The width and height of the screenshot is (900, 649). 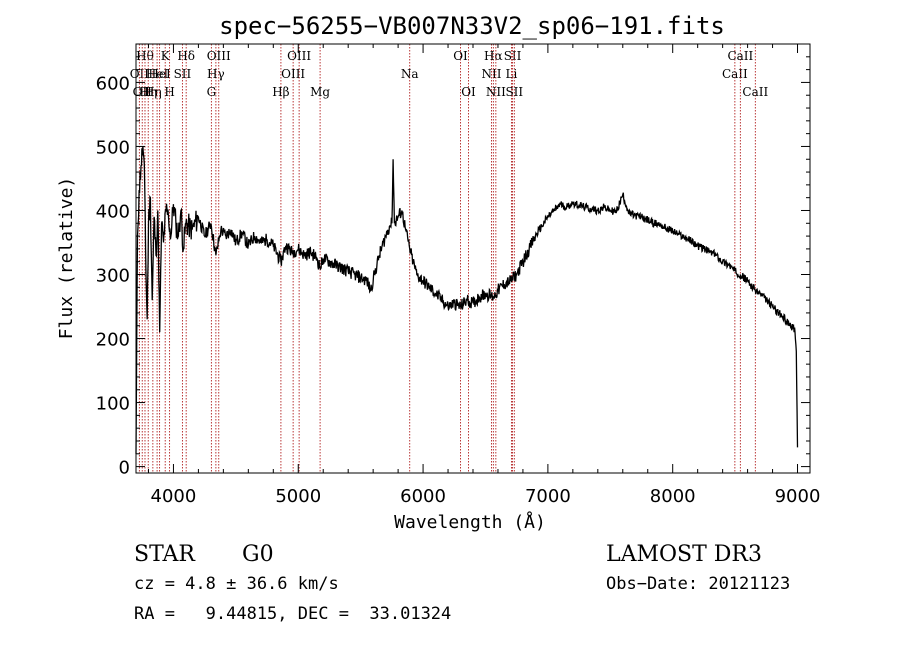 I want to click on marker-label-5007: OIII, so click(x=299, y=56).